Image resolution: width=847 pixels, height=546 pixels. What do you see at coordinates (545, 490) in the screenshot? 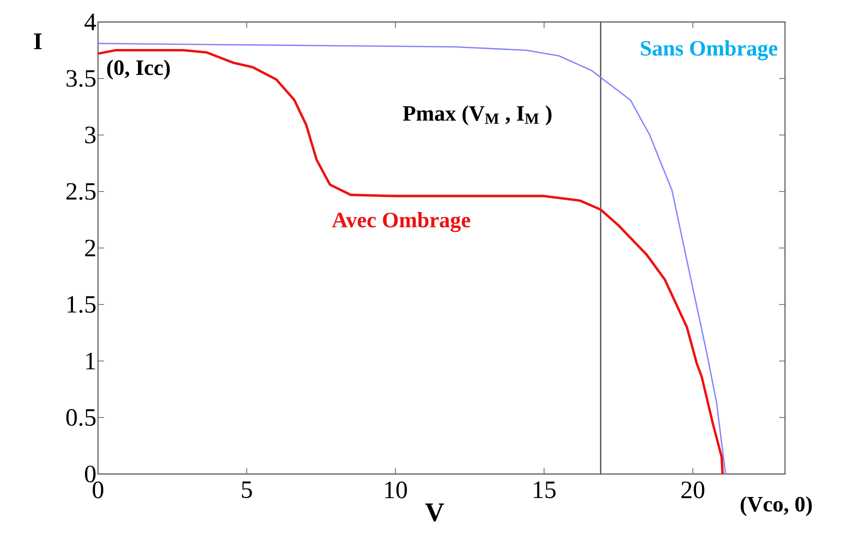
I see `x-tick-label: 15` at bounding box center [545, 490].